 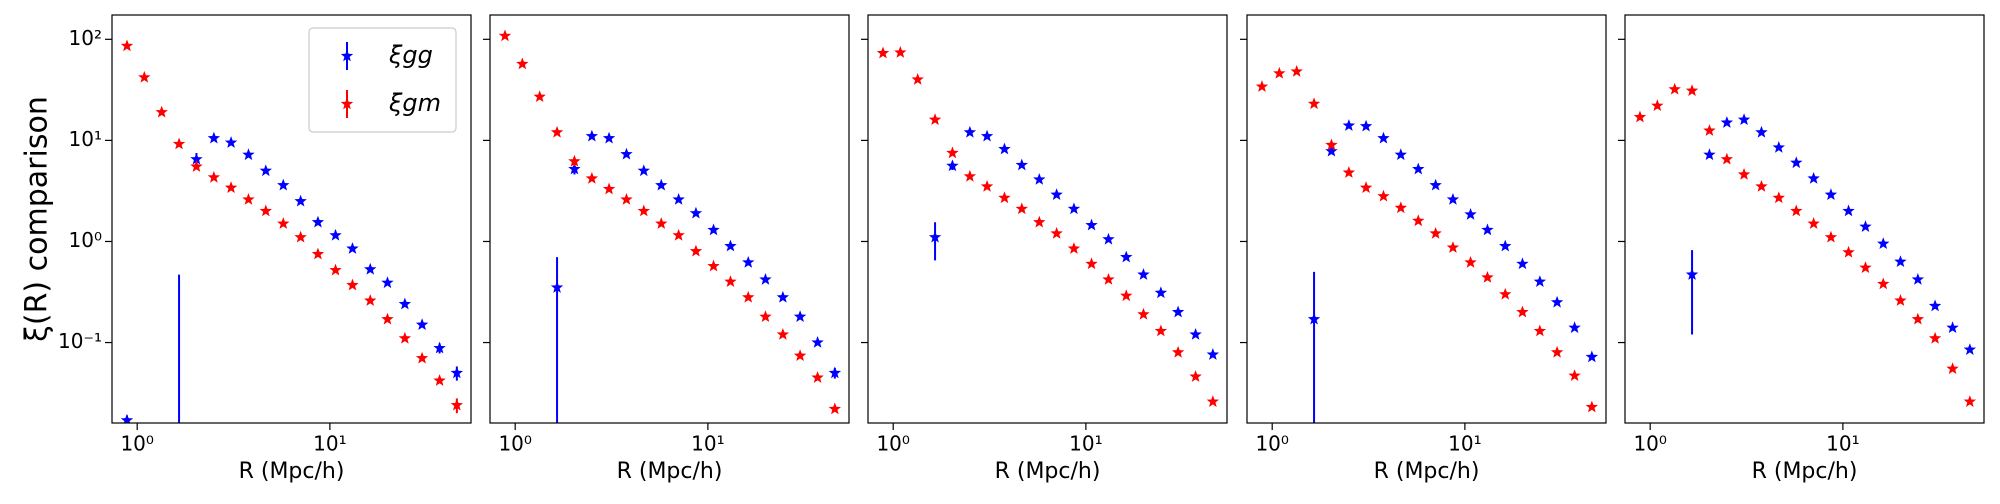 I want to click on y-axis-label: ξ(R) comparison, so click(x=37, y=219).